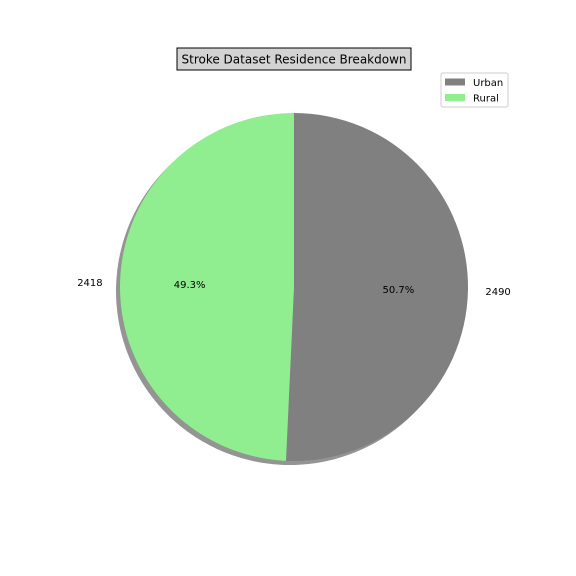 The image size is (576, 576). What do you see at coordinates (497, 292) in the screenshot?
I see `slice-value-label-urban: 2490` at bounding box center [497, 292].